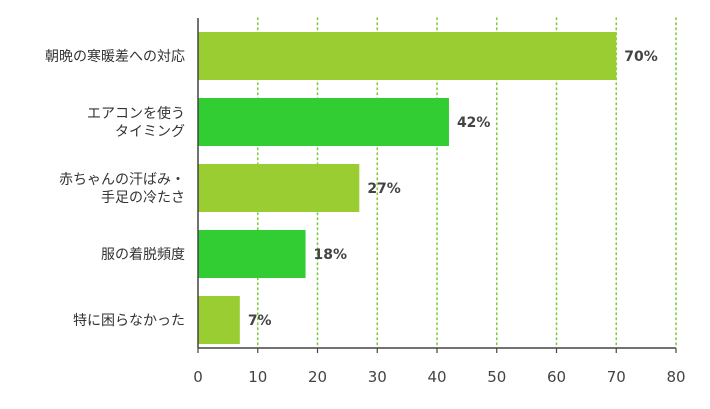 The height and width of the screenshot is (409, 710). I want to click on x-tick-label-30: 30, so click(377, 377).